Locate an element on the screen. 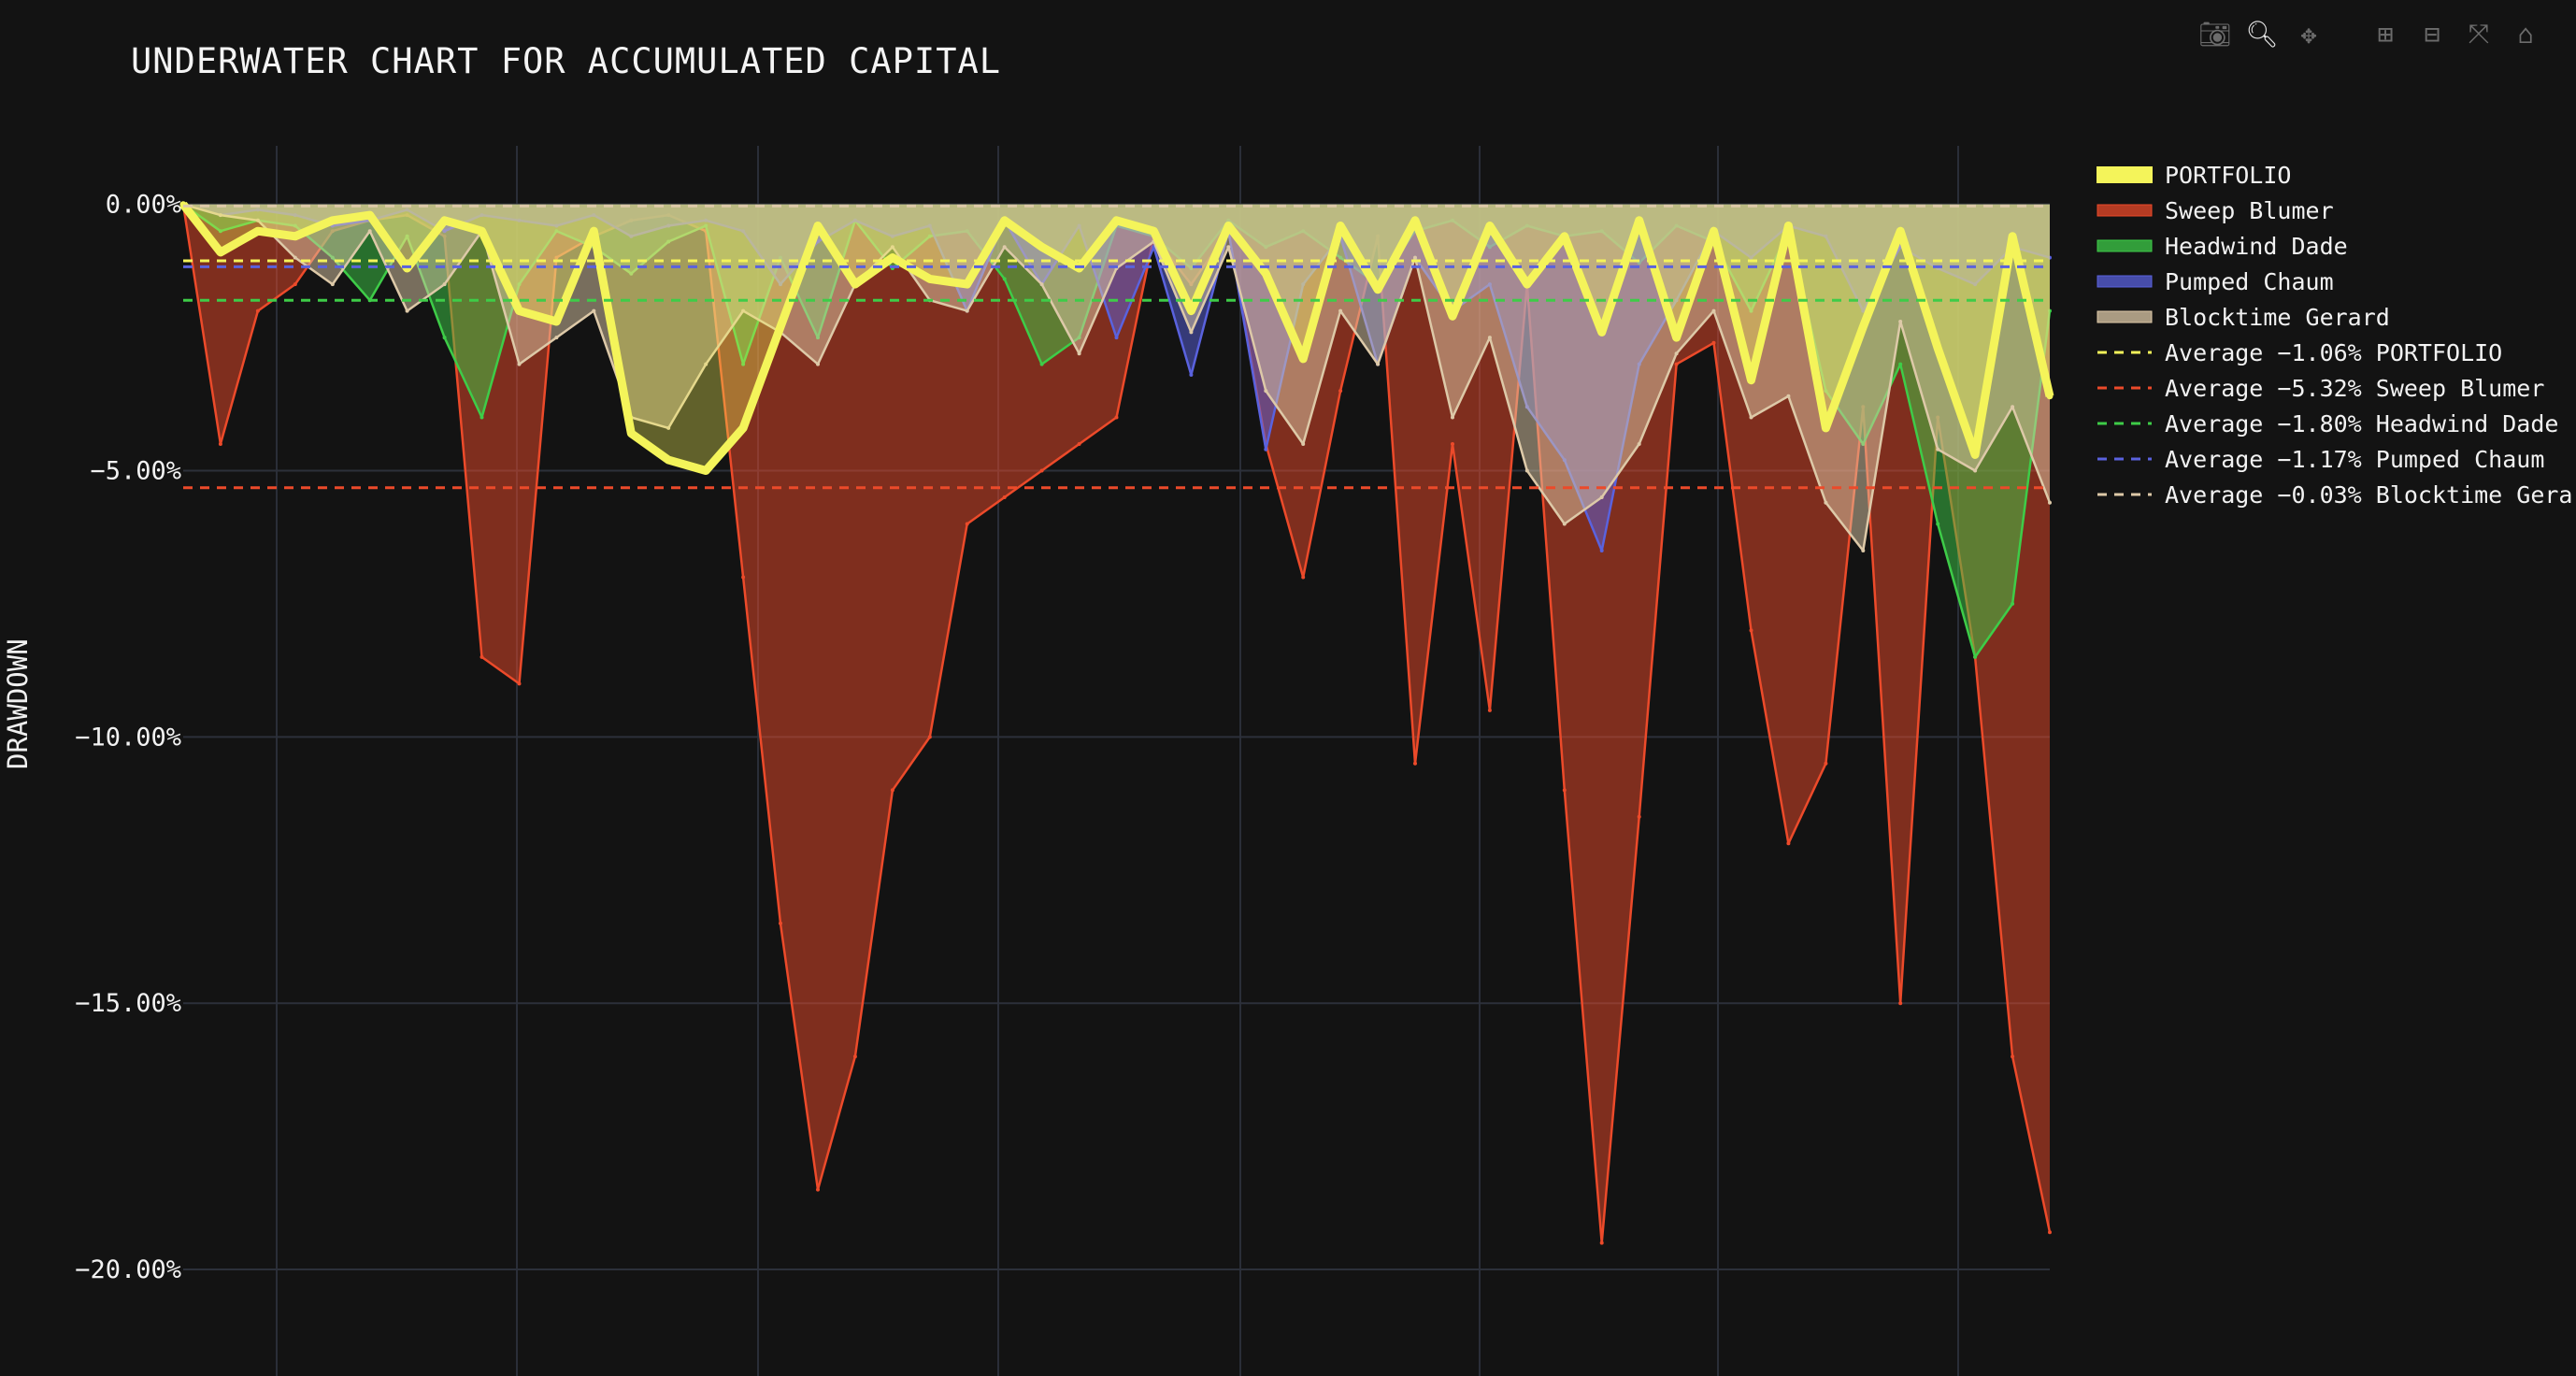 This screenshot has width=2576, height=1376. pan-icon: ✥ is located at coordinates (2308, 34).